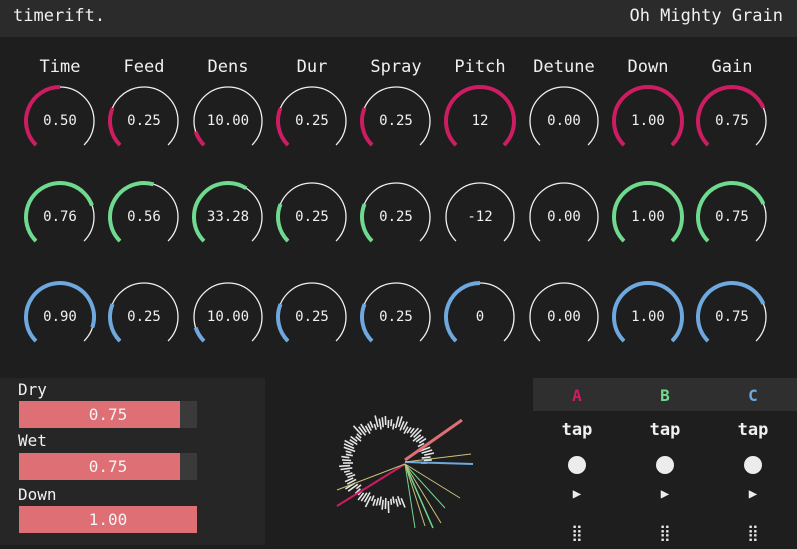  Describe the element at coordinates (32, 389) in the screenshot. I see `mix-label-dry: Dry` at that location.